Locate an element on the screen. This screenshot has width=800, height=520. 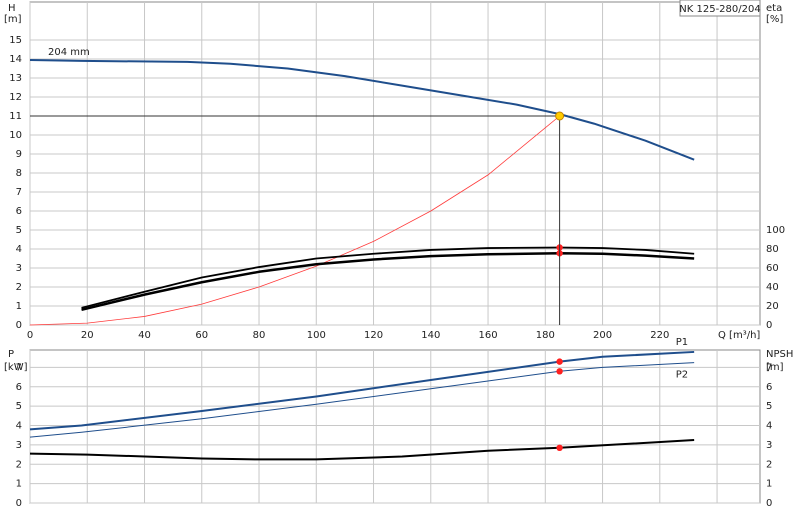
y2-tick-label: 7 is located at coordinates (769, 367).